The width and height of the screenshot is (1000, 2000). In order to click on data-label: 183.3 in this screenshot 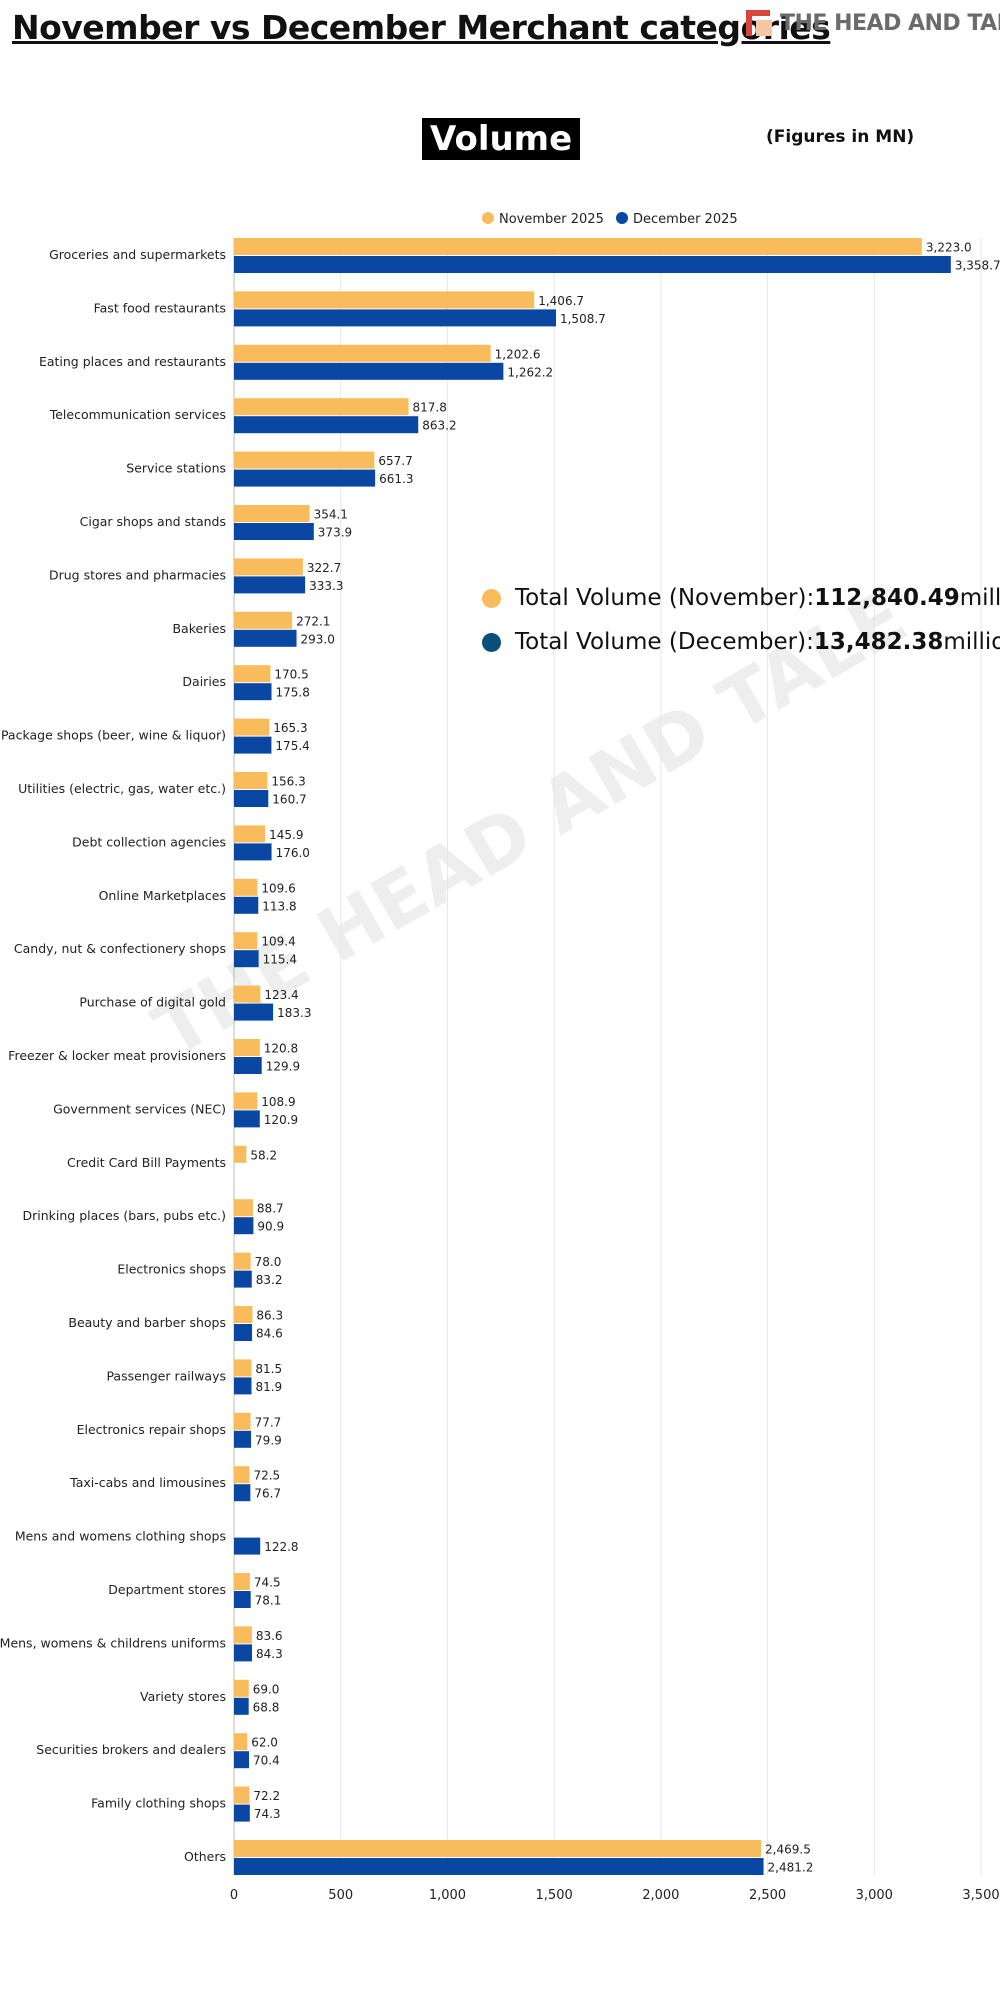, I will do `click(294, 1013)`.